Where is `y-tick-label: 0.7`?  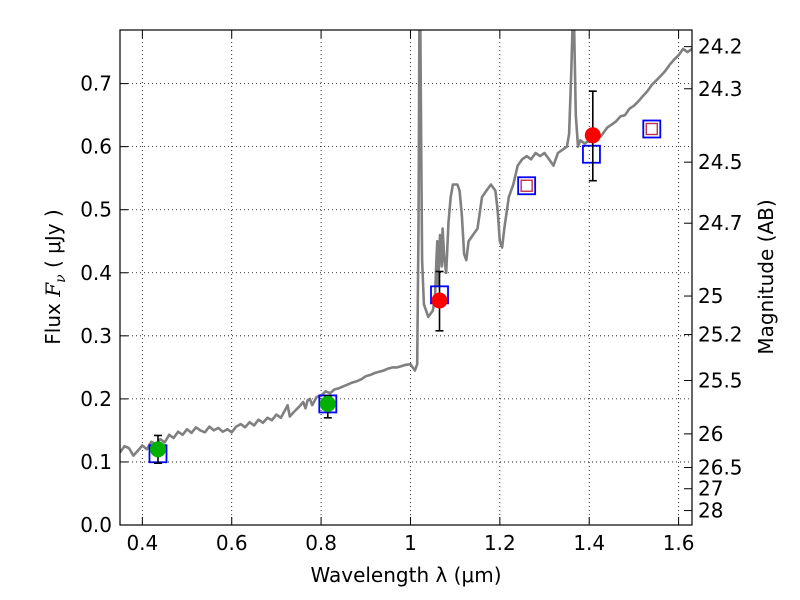 y-tick-label: 0.7 is located at coordinates (96, 84).